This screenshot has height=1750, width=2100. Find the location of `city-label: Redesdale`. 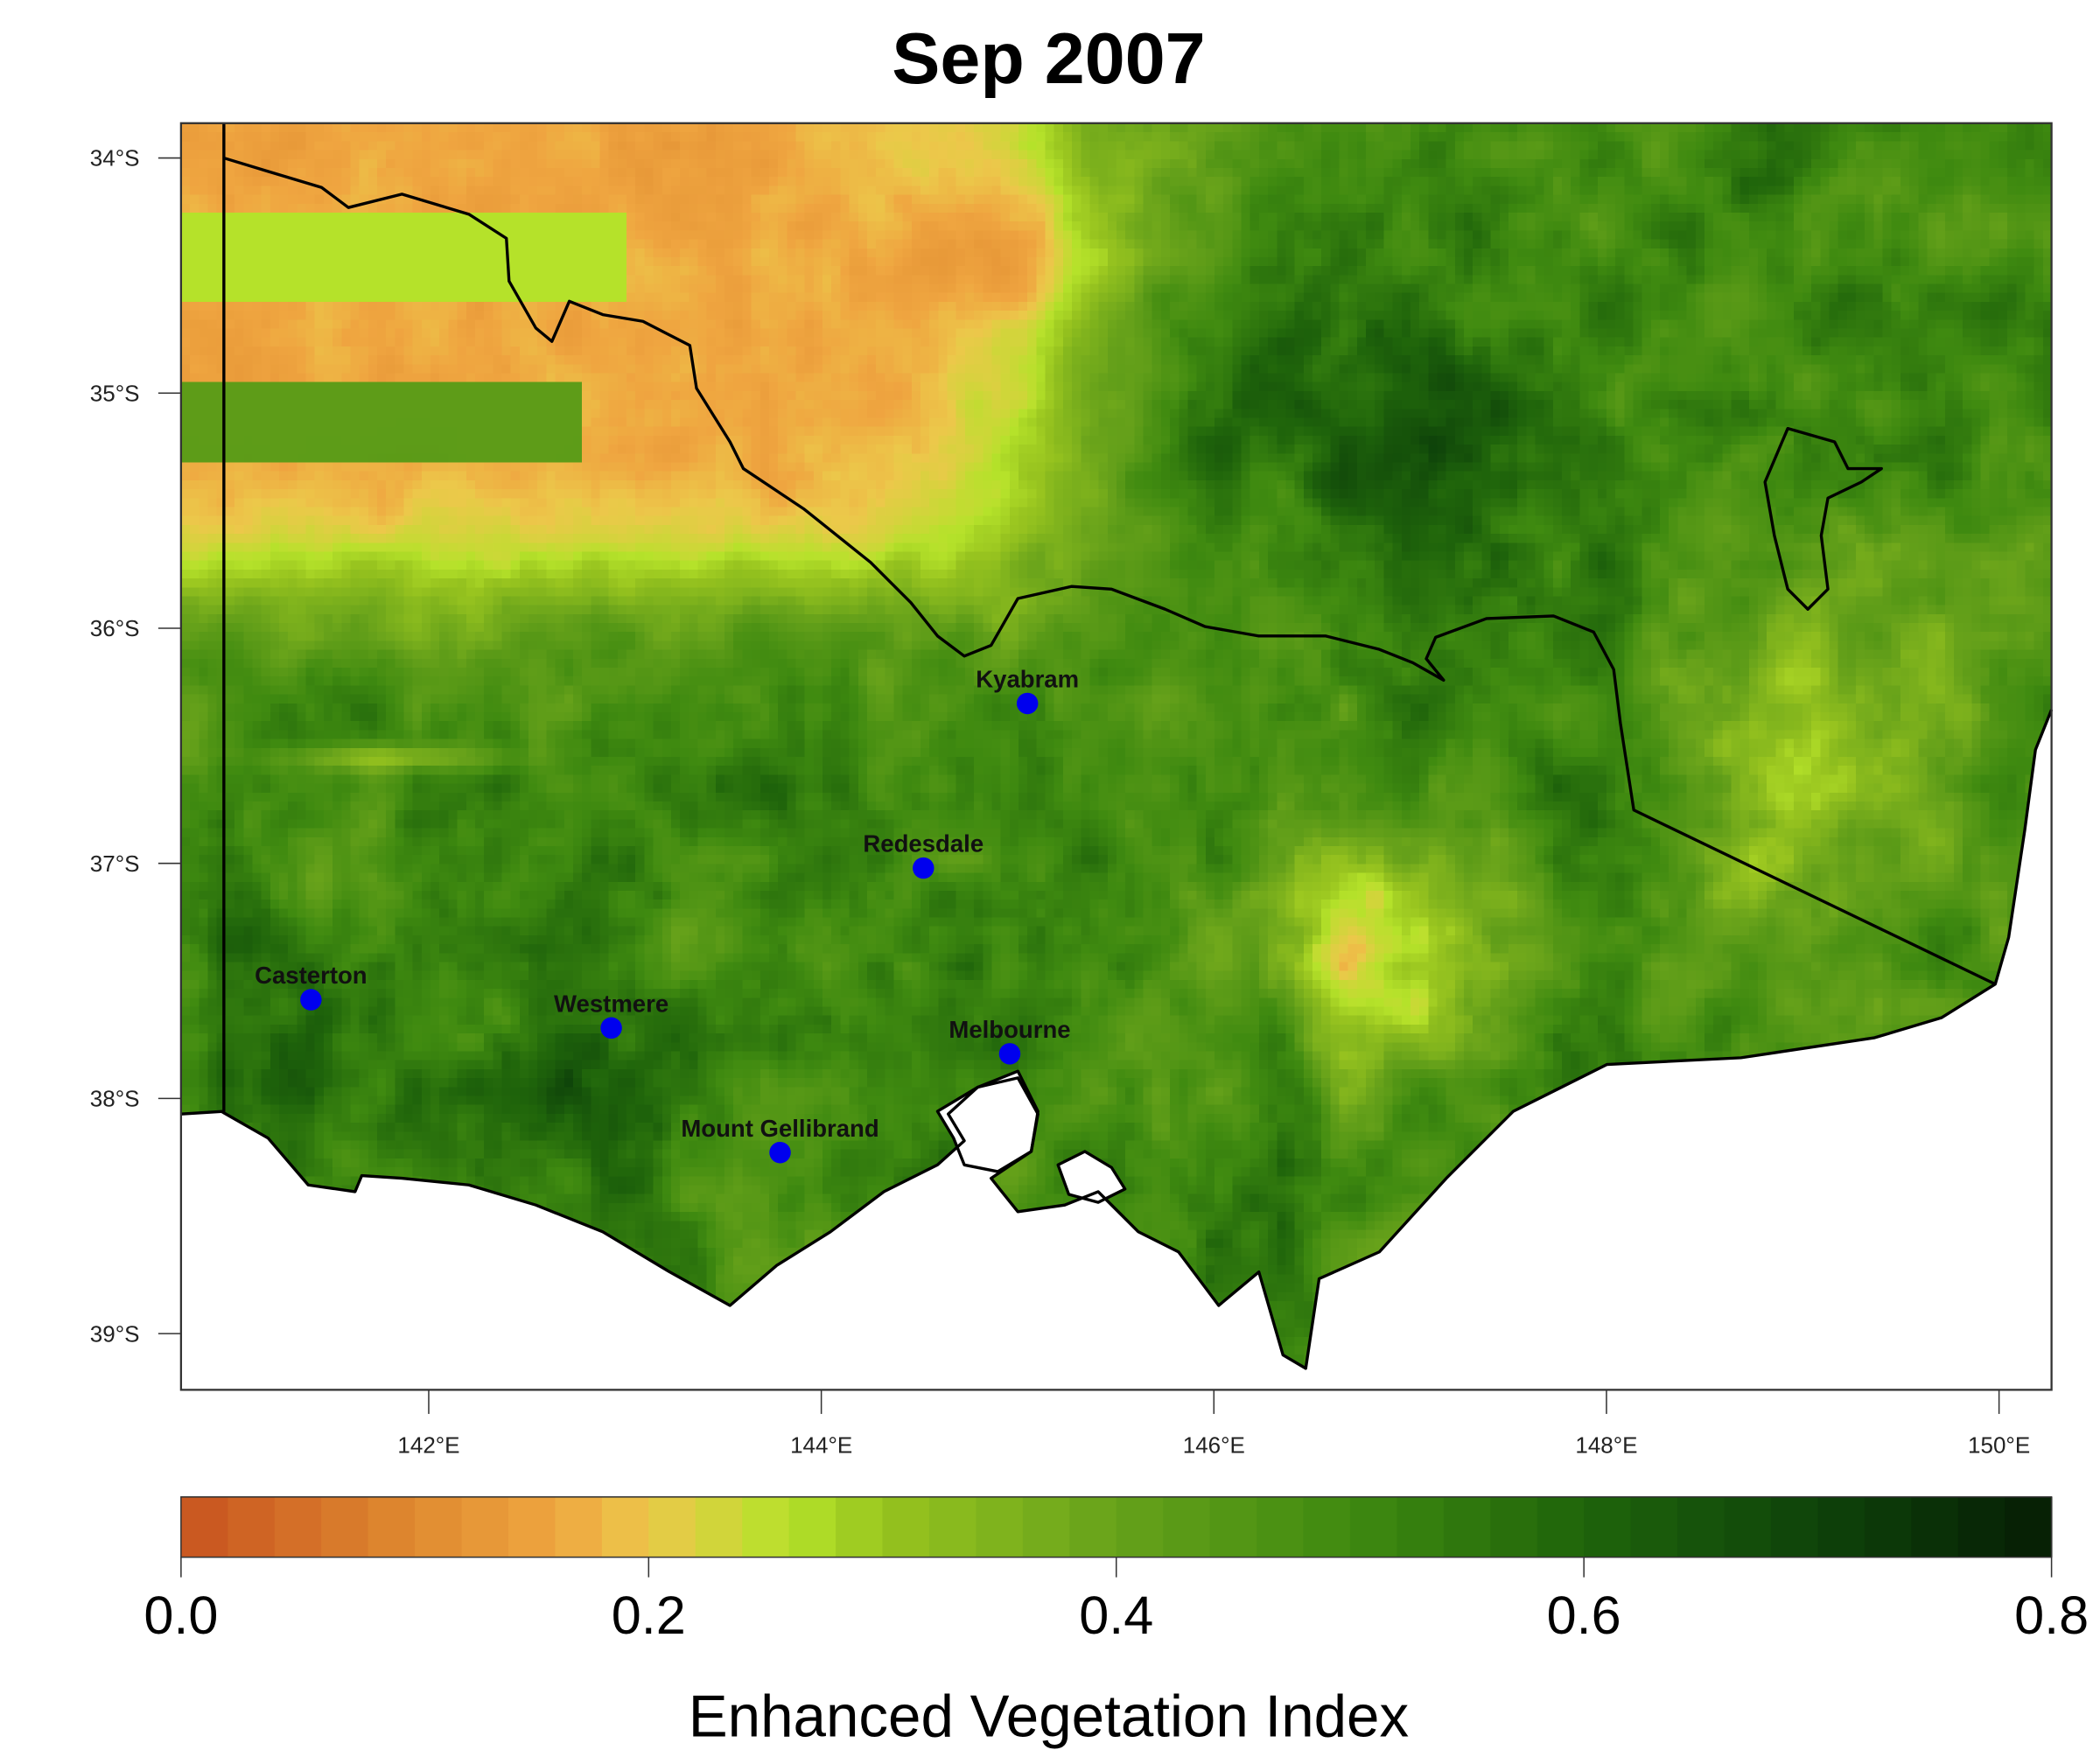

city-label: Redesdale is located at coordinates (923, 844).